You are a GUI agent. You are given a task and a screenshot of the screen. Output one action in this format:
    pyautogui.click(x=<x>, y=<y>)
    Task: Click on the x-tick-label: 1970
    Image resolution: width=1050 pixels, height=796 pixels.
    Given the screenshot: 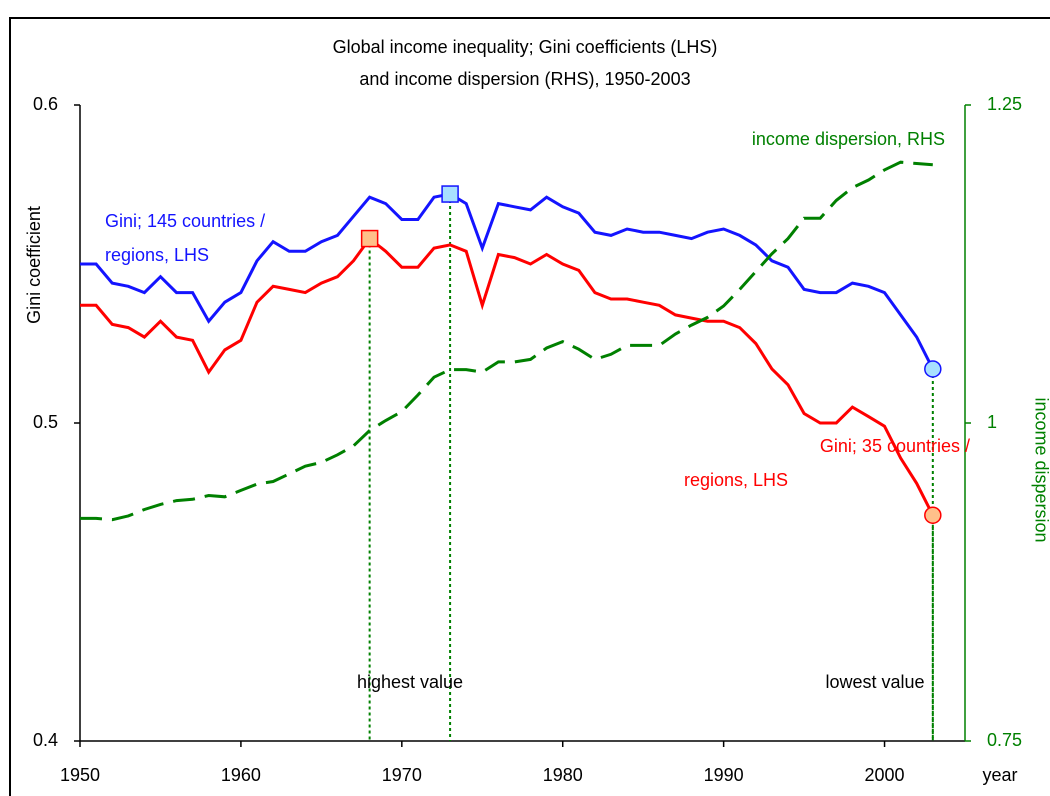 What is the action you would take?
    pyautogui.click(x=402, y=775)
    